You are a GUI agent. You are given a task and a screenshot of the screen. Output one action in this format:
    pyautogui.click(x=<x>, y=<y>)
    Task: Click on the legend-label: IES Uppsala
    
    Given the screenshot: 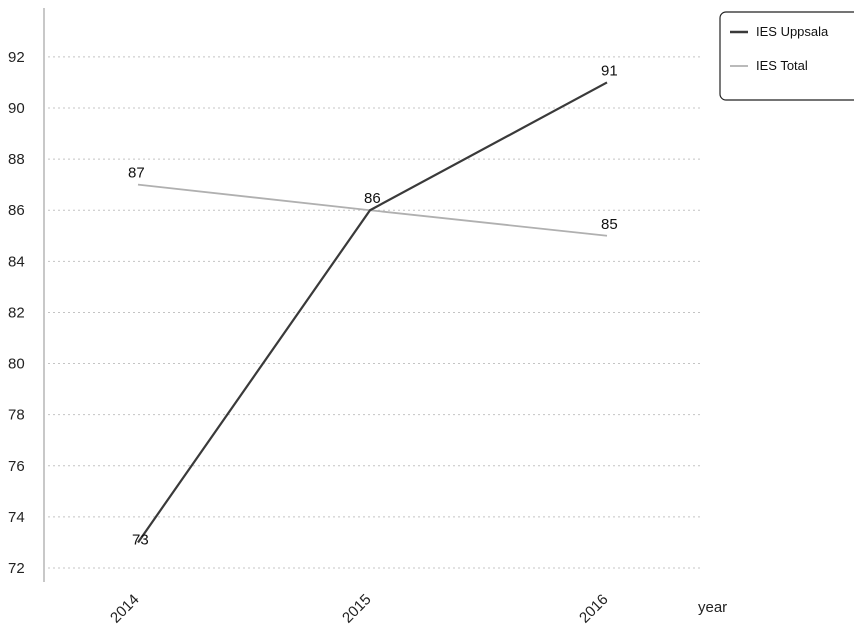 What is the action you would take?
    pyautogui.click(x=792, y=31)
    